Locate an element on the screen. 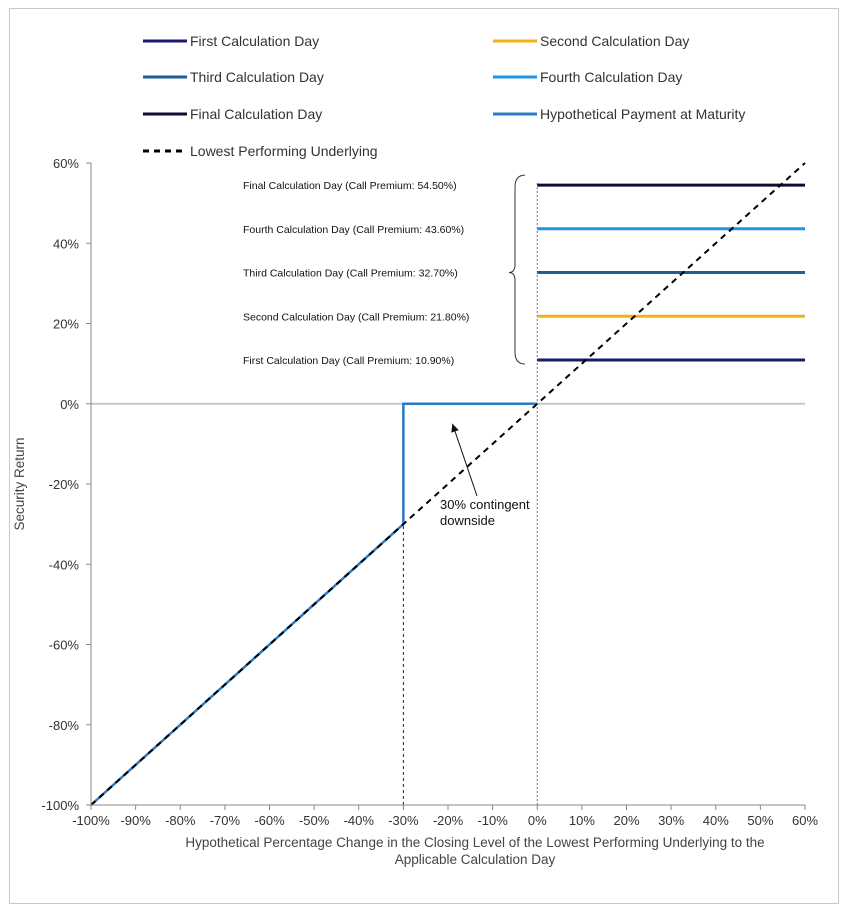 Image resolution: width=849 pixels, height=910 pixels. legend-item: Final Calculation Day is located at coordinates (232, 114).